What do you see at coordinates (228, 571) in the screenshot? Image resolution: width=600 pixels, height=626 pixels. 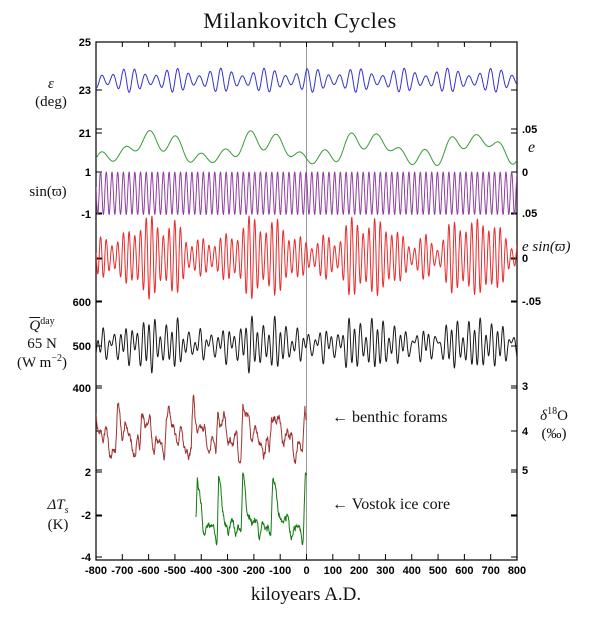 I see `x-tick-label: -300` at bounding box center [228, 571].